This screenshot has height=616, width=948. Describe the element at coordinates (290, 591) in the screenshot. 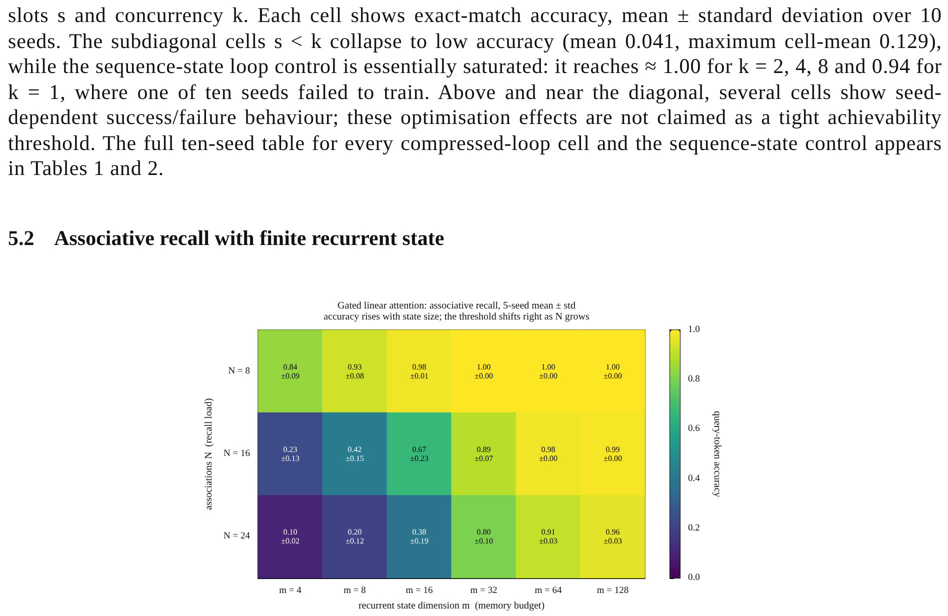

I see `x-tick-label: m = 4` at that location.